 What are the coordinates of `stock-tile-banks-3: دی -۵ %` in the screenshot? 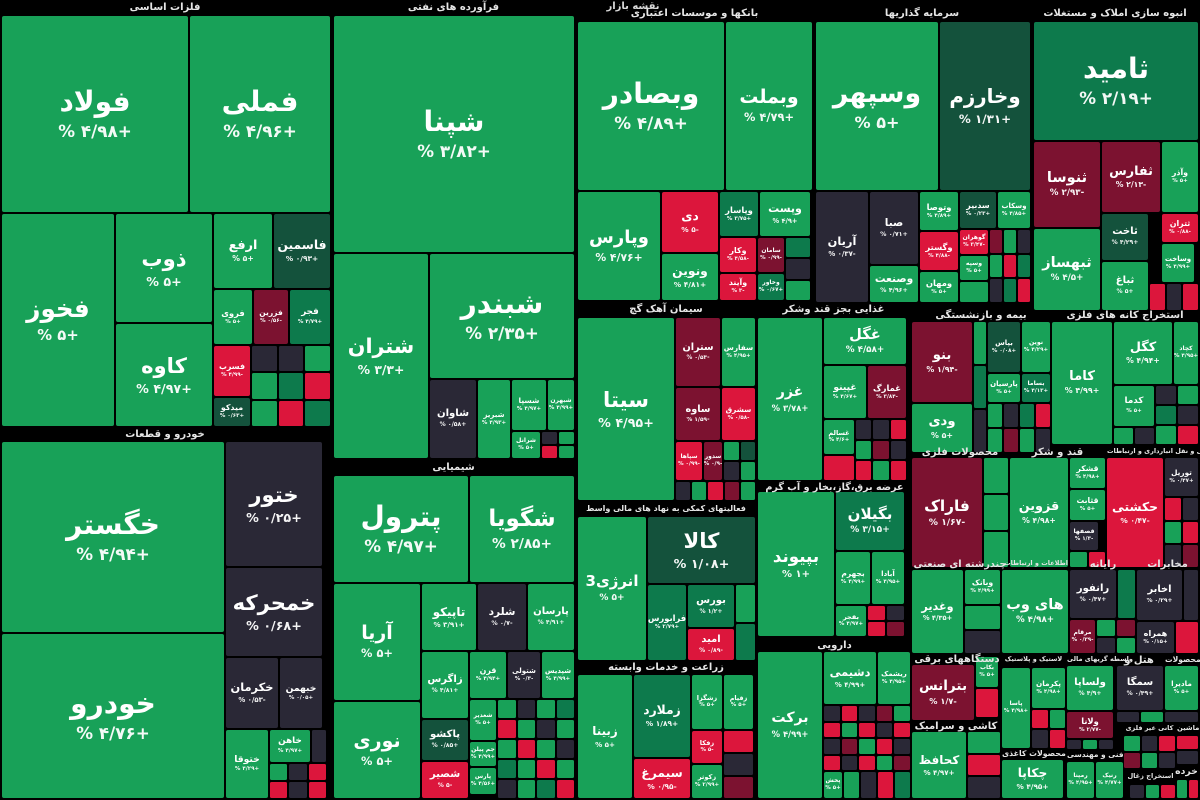 It's located at (690, 222).